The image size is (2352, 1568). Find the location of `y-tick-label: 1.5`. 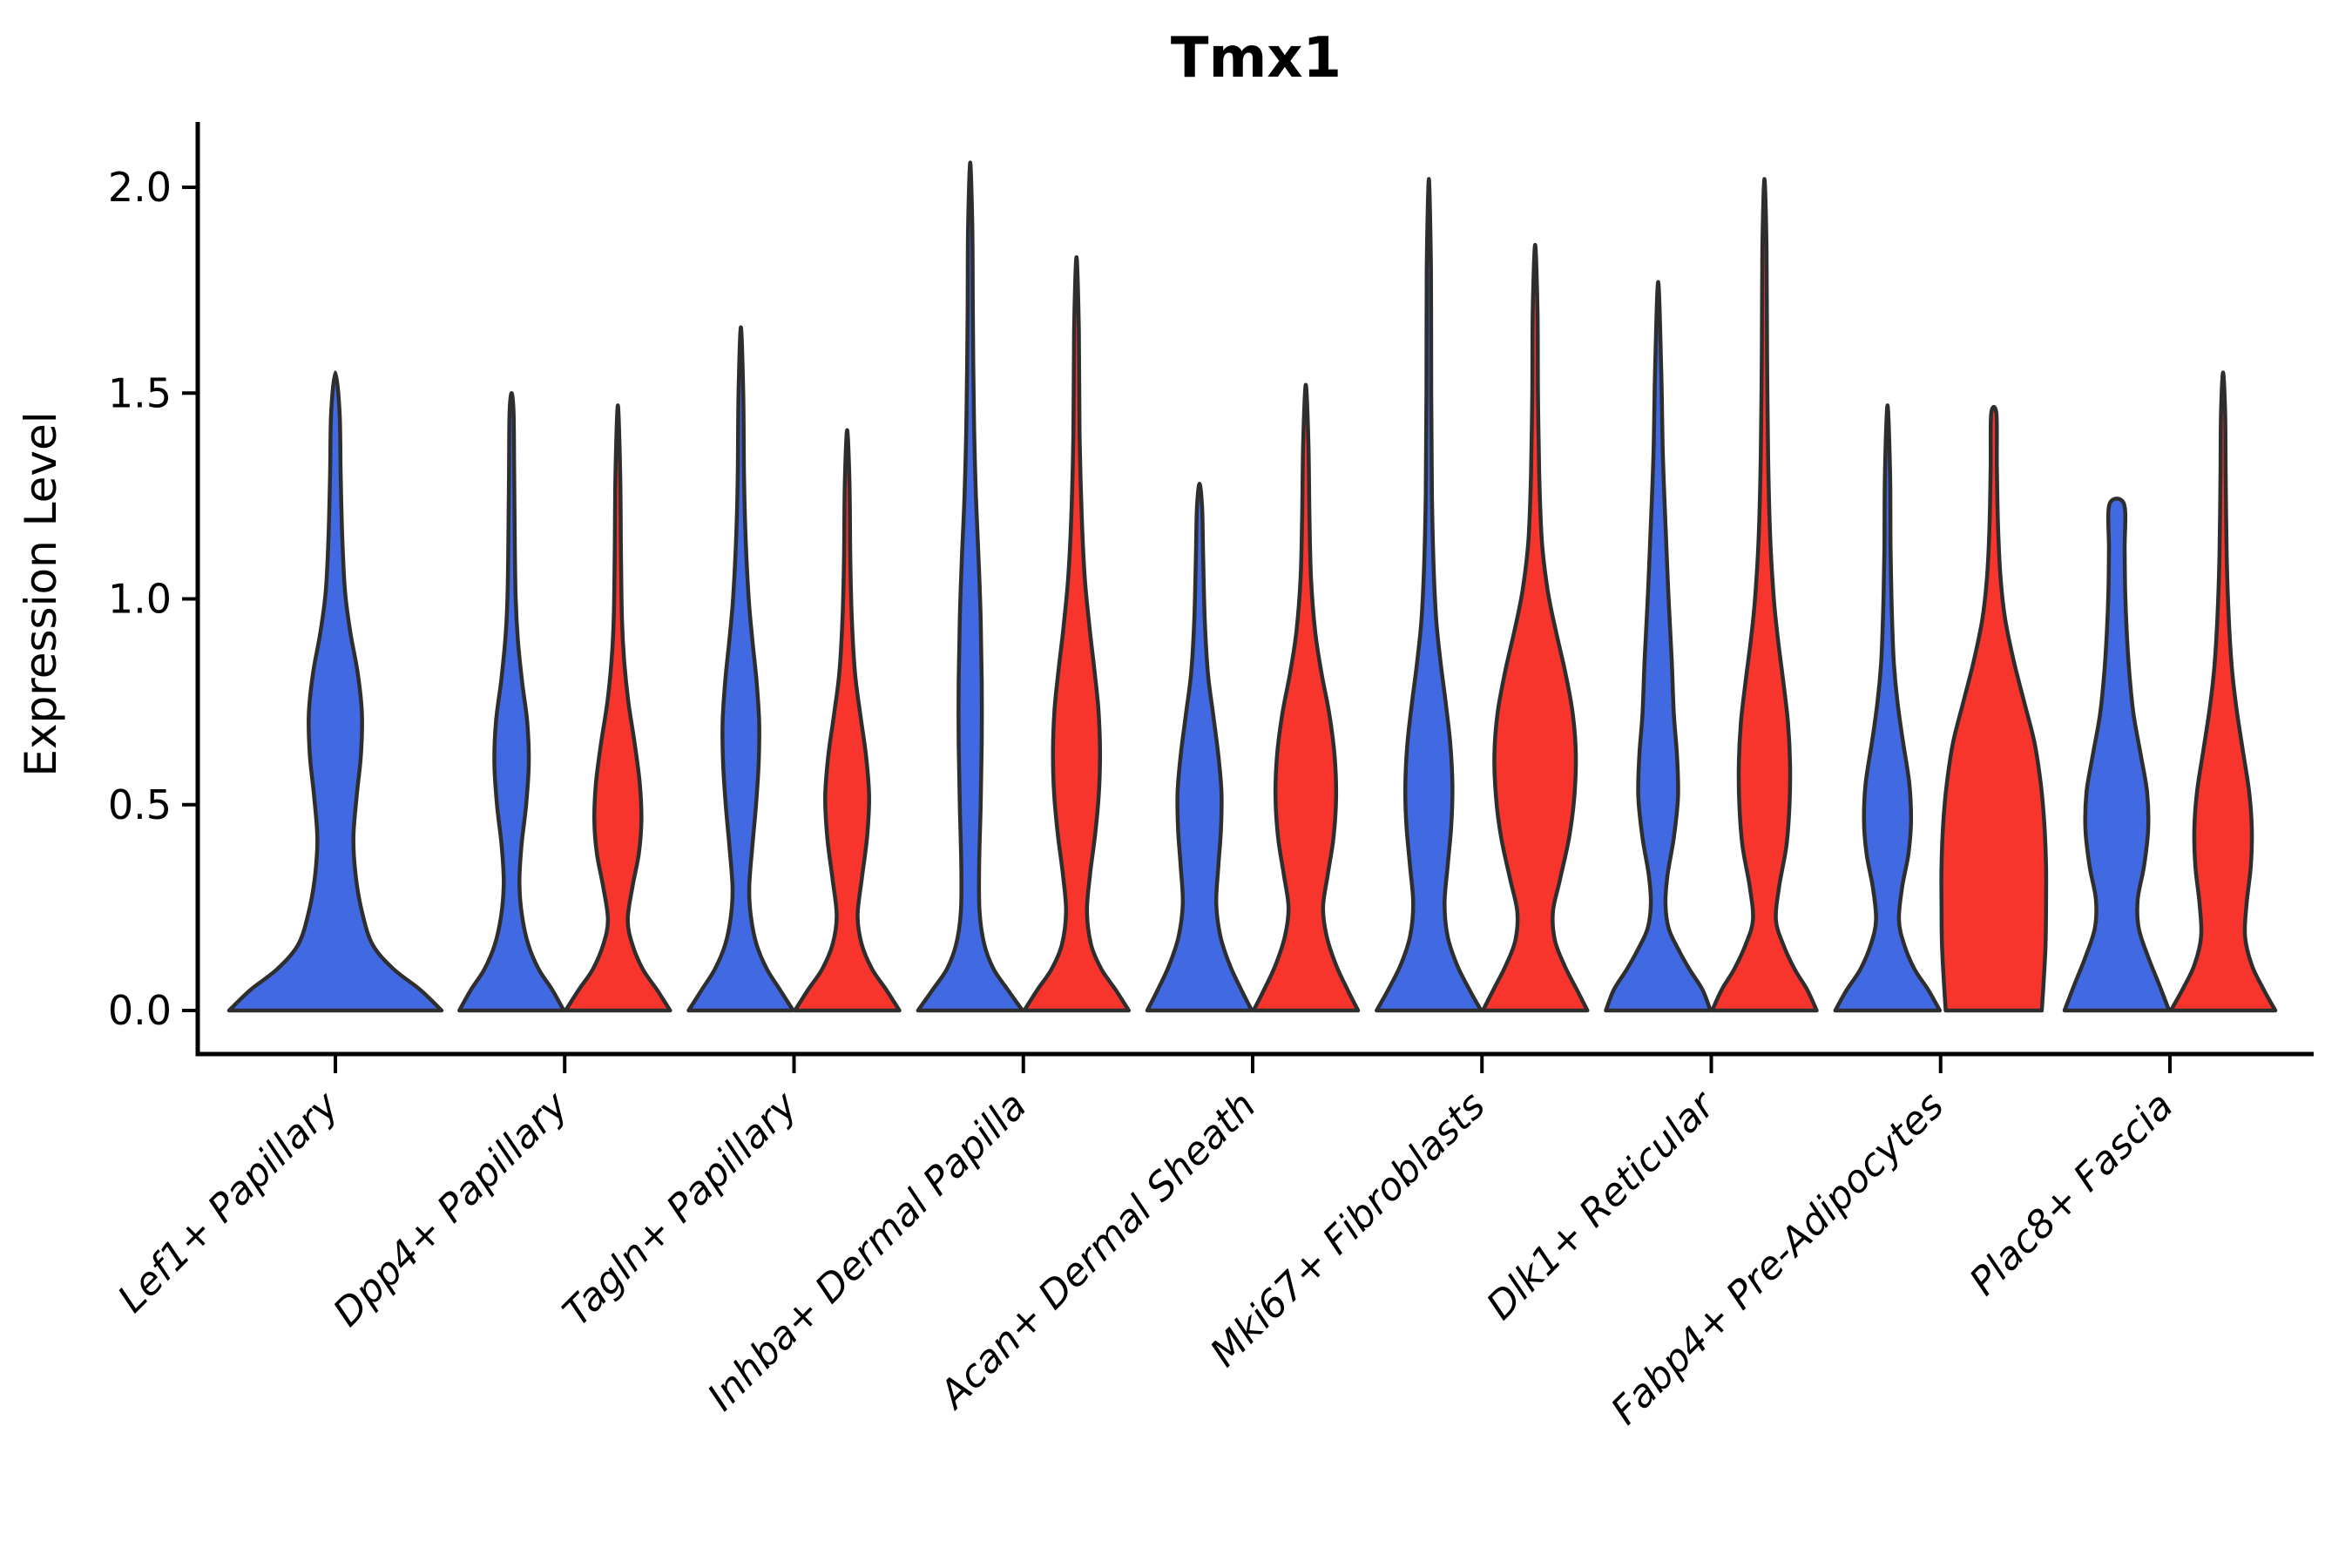

y-tick-label: 1.5 is located at coordinates (140, 393).